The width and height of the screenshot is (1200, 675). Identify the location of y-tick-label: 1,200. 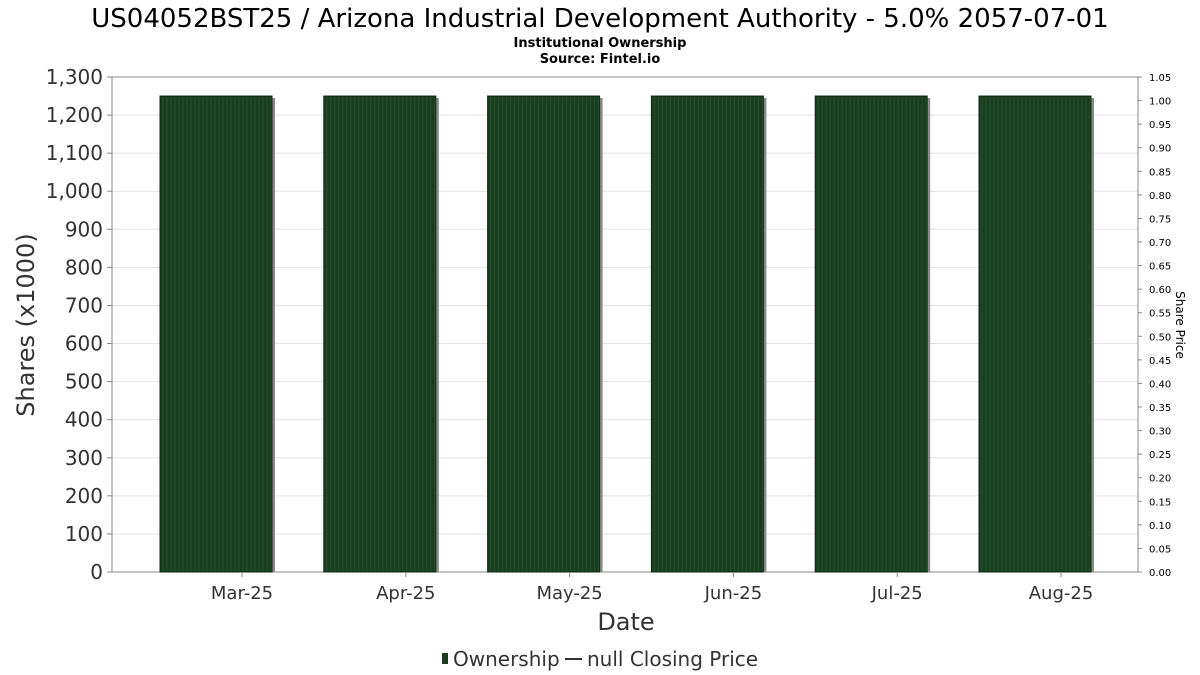
(74, 115).